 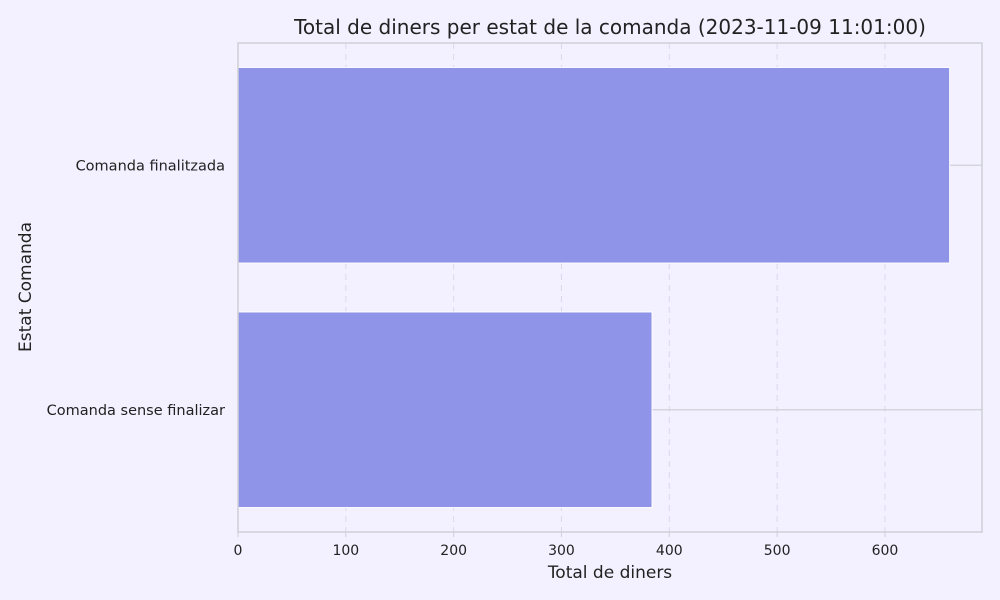 I want to click on x-axis-label: Total de diners, so click(x=609, y=573).